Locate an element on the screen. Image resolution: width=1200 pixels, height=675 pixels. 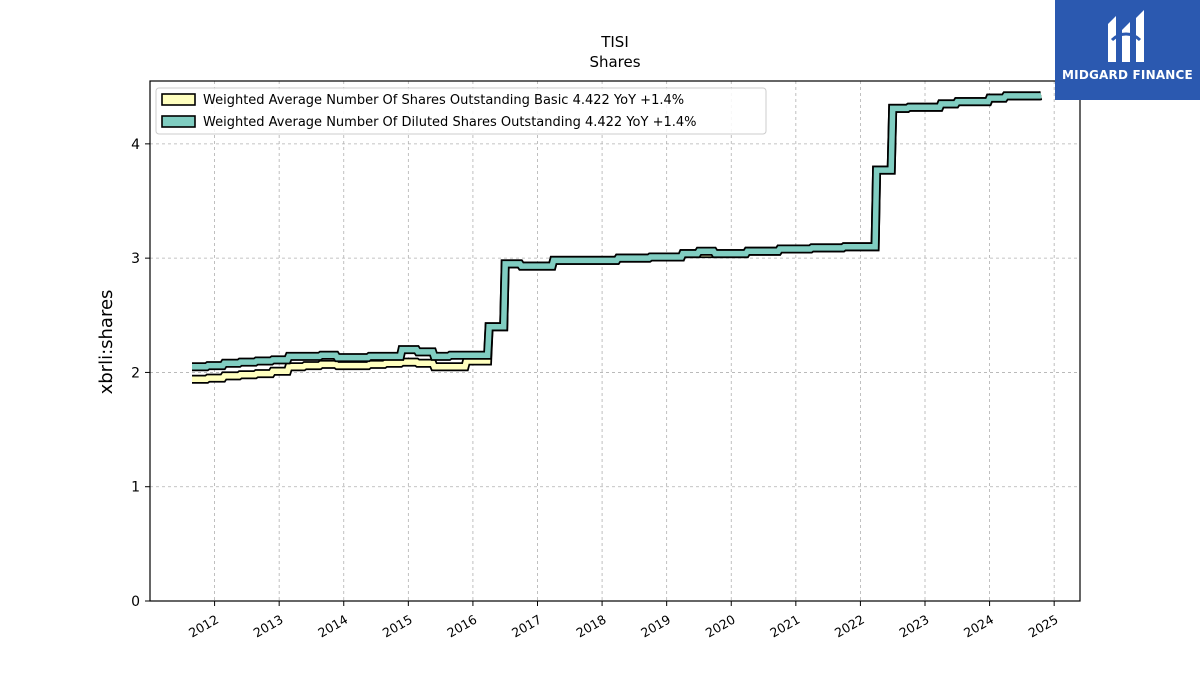
x-tick-label: 2025 is located at coordinates (1043, 626).